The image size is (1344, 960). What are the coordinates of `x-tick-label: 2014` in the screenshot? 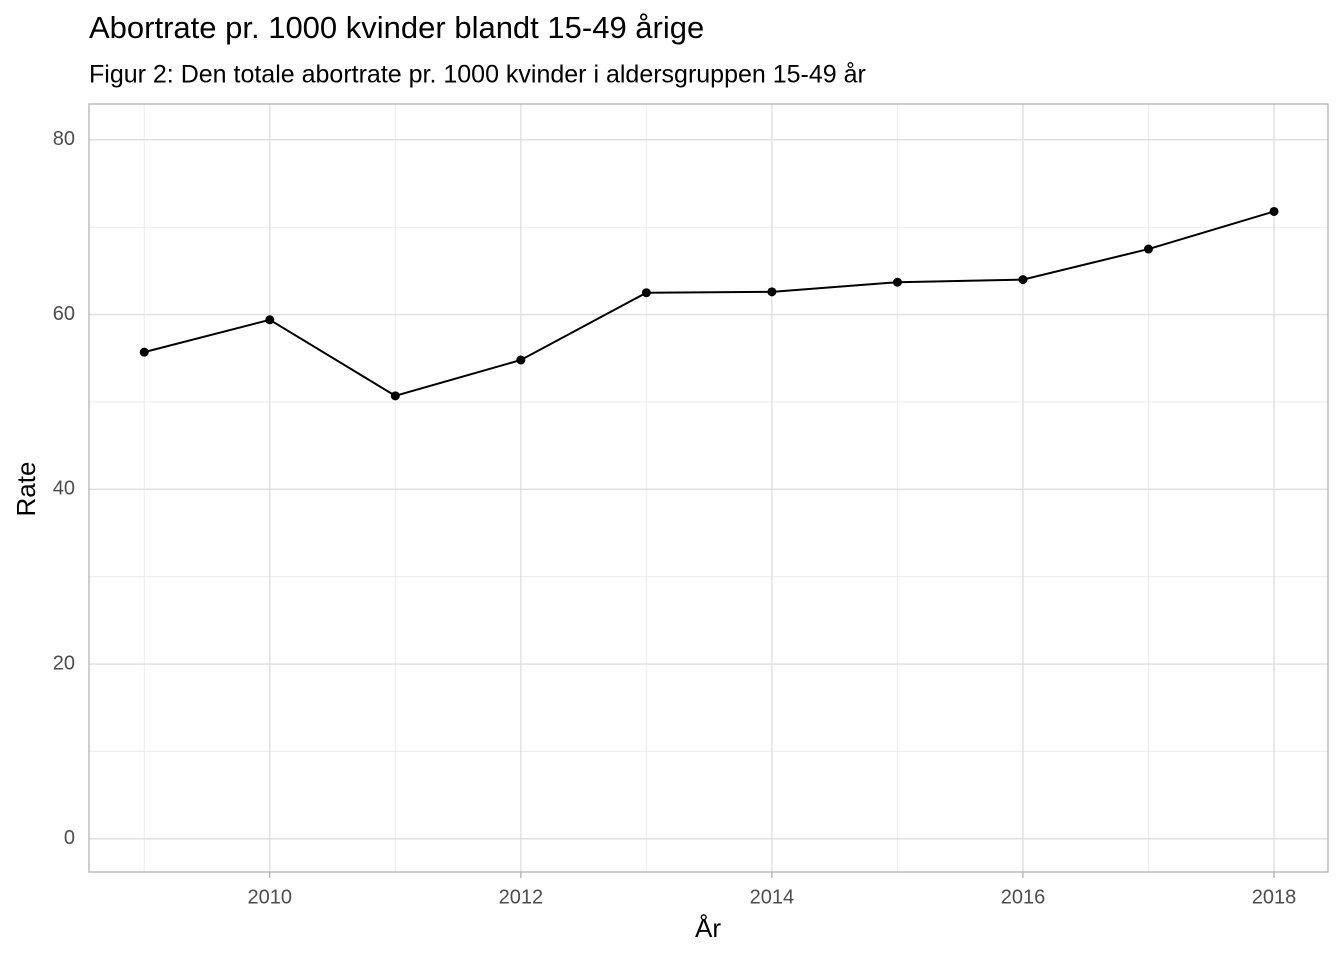 It's located at (772, 897).